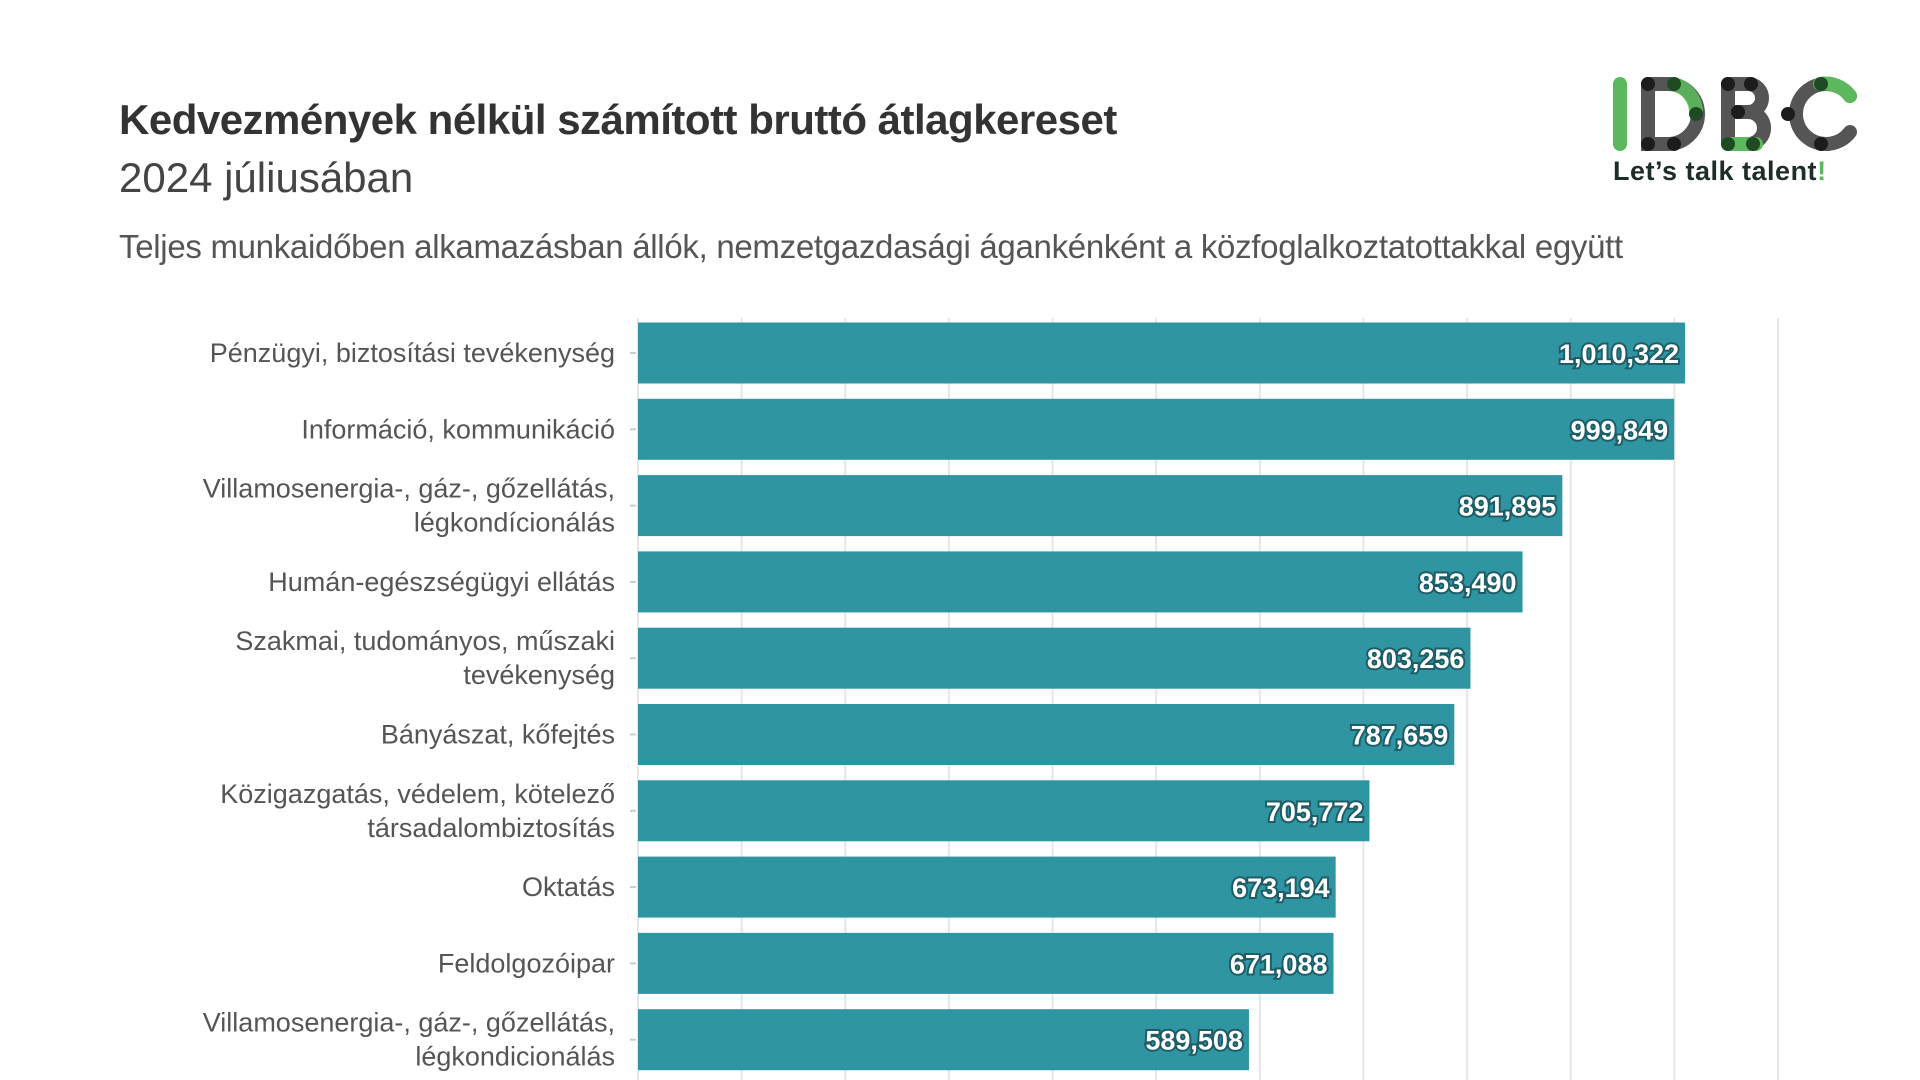 The width and height of the screenshot is (1920, 1080). Describe the element at coordinates (1416, 659) in the screenshot. I see `value-label: 803,256` at that location.